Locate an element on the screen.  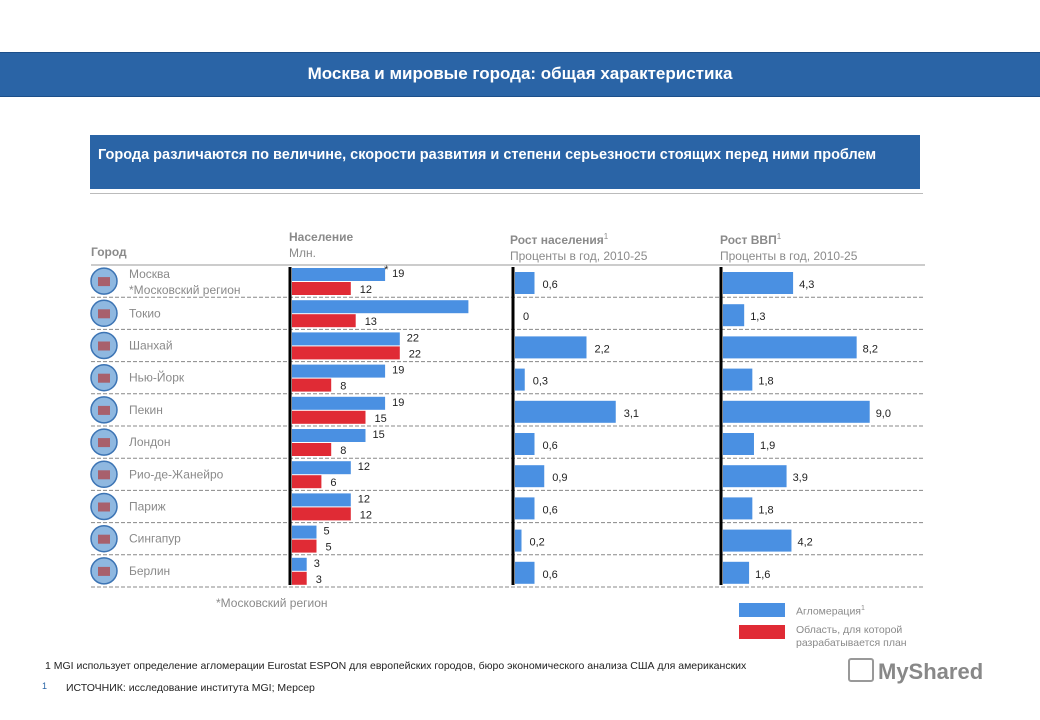
watermark-logo: MyShared is located at coordinates (915, 671).